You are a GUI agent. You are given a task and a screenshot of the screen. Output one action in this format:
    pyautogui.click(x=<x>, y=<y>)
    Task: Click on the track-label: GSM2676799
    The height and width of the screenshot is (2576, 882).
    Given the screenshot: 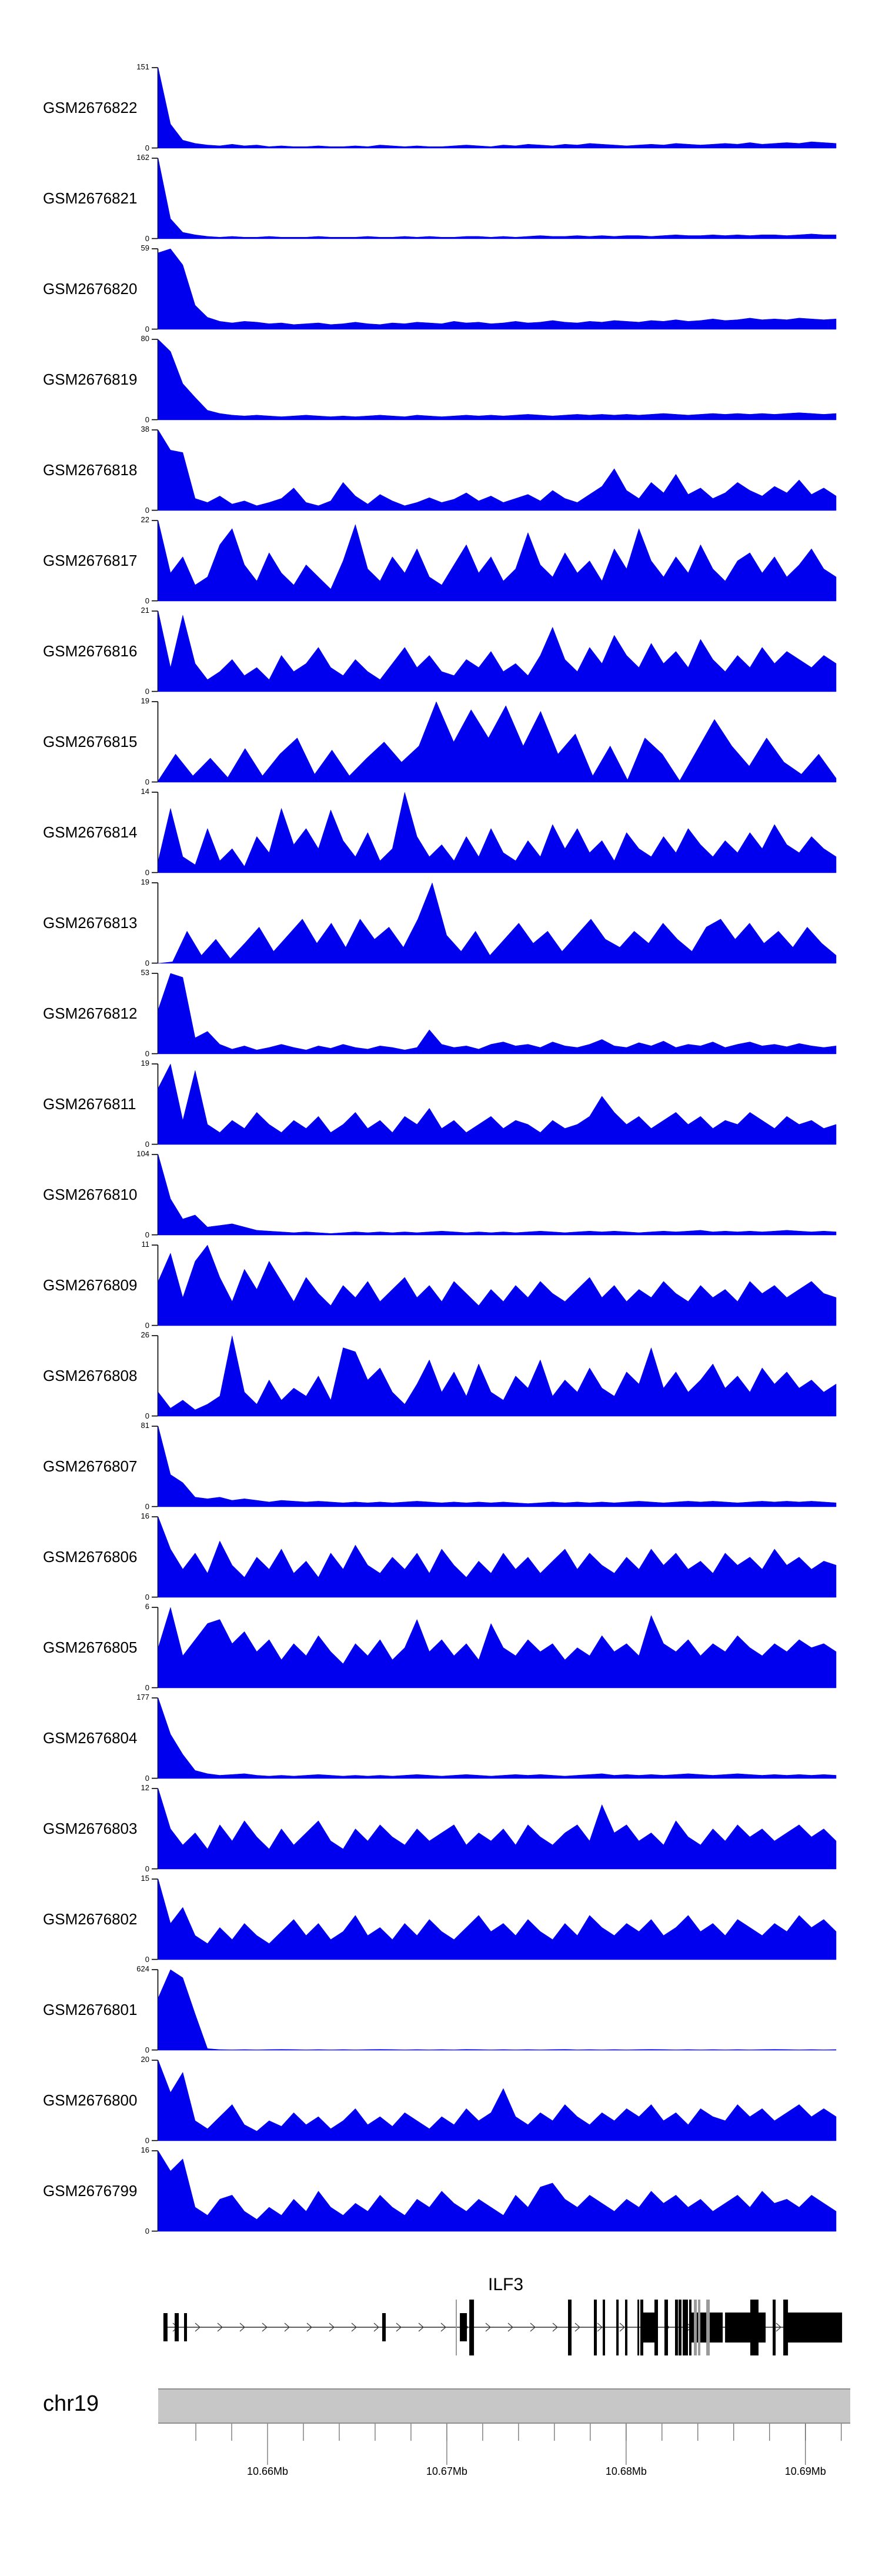 What is the action you would take?
    pyautogui.click(x=90, y=2191)
    